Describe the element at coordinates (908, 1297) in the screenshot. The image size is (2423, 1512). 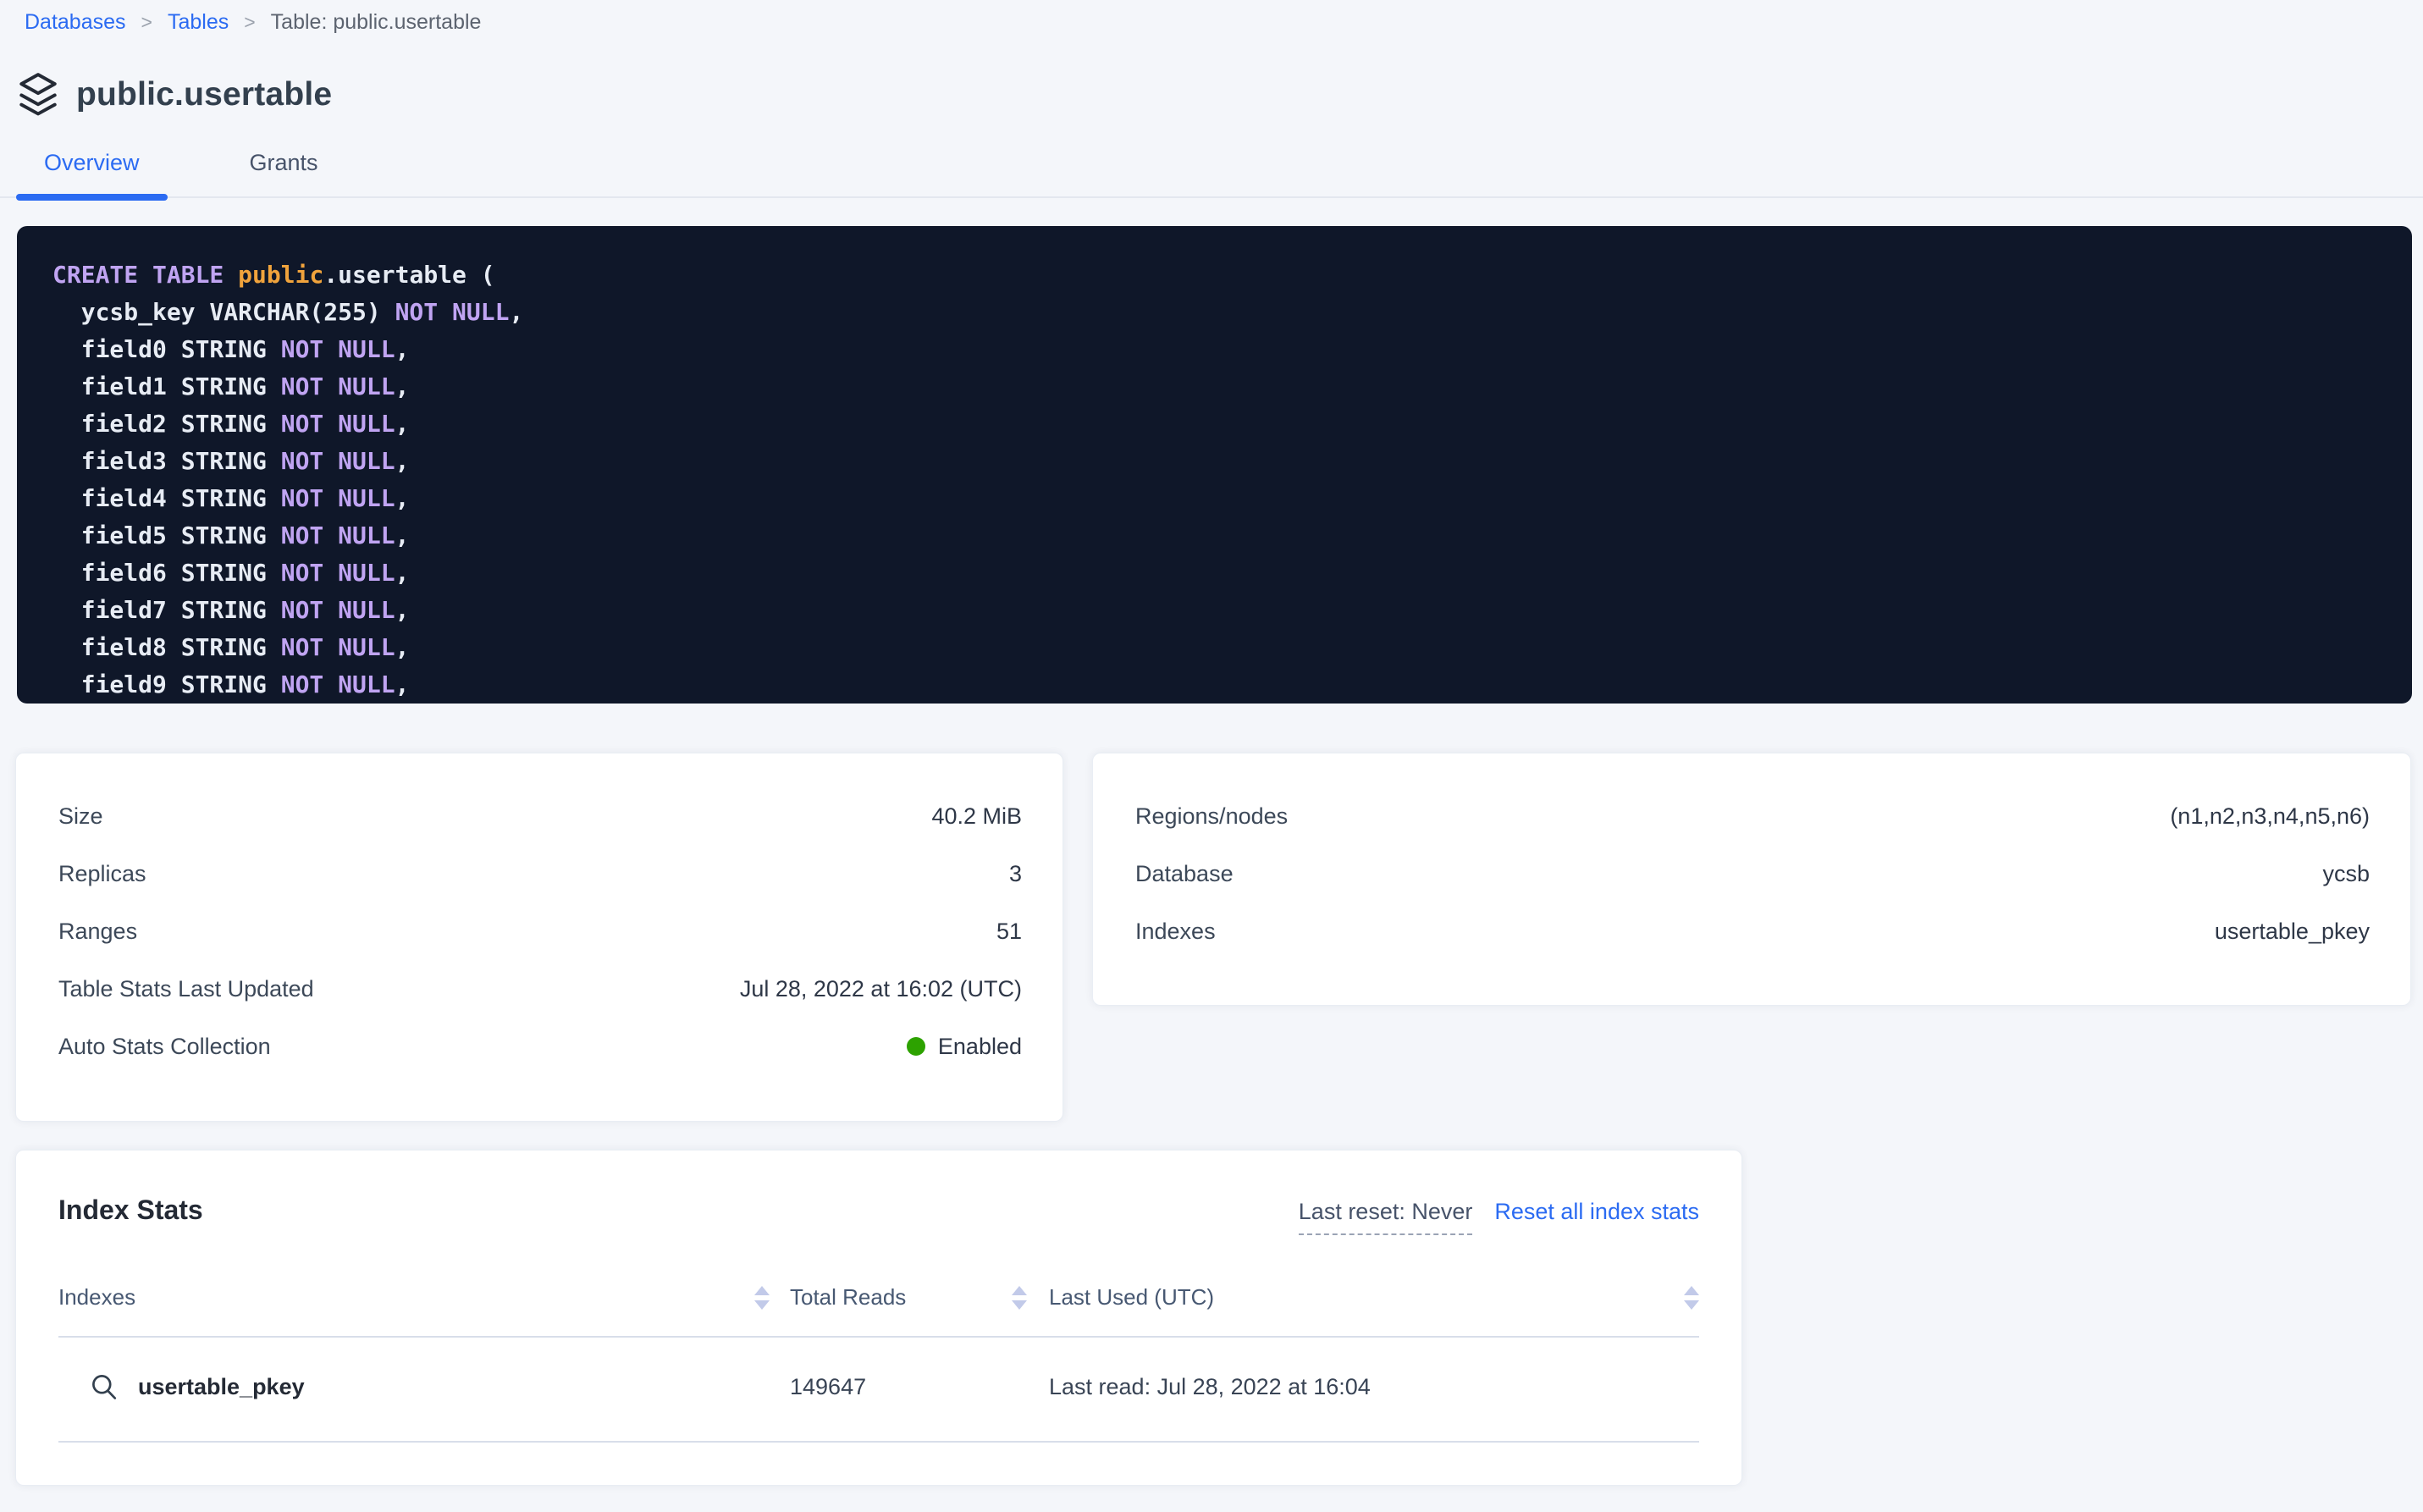
I see `column-header-total-reads: Total Reads` at that location.